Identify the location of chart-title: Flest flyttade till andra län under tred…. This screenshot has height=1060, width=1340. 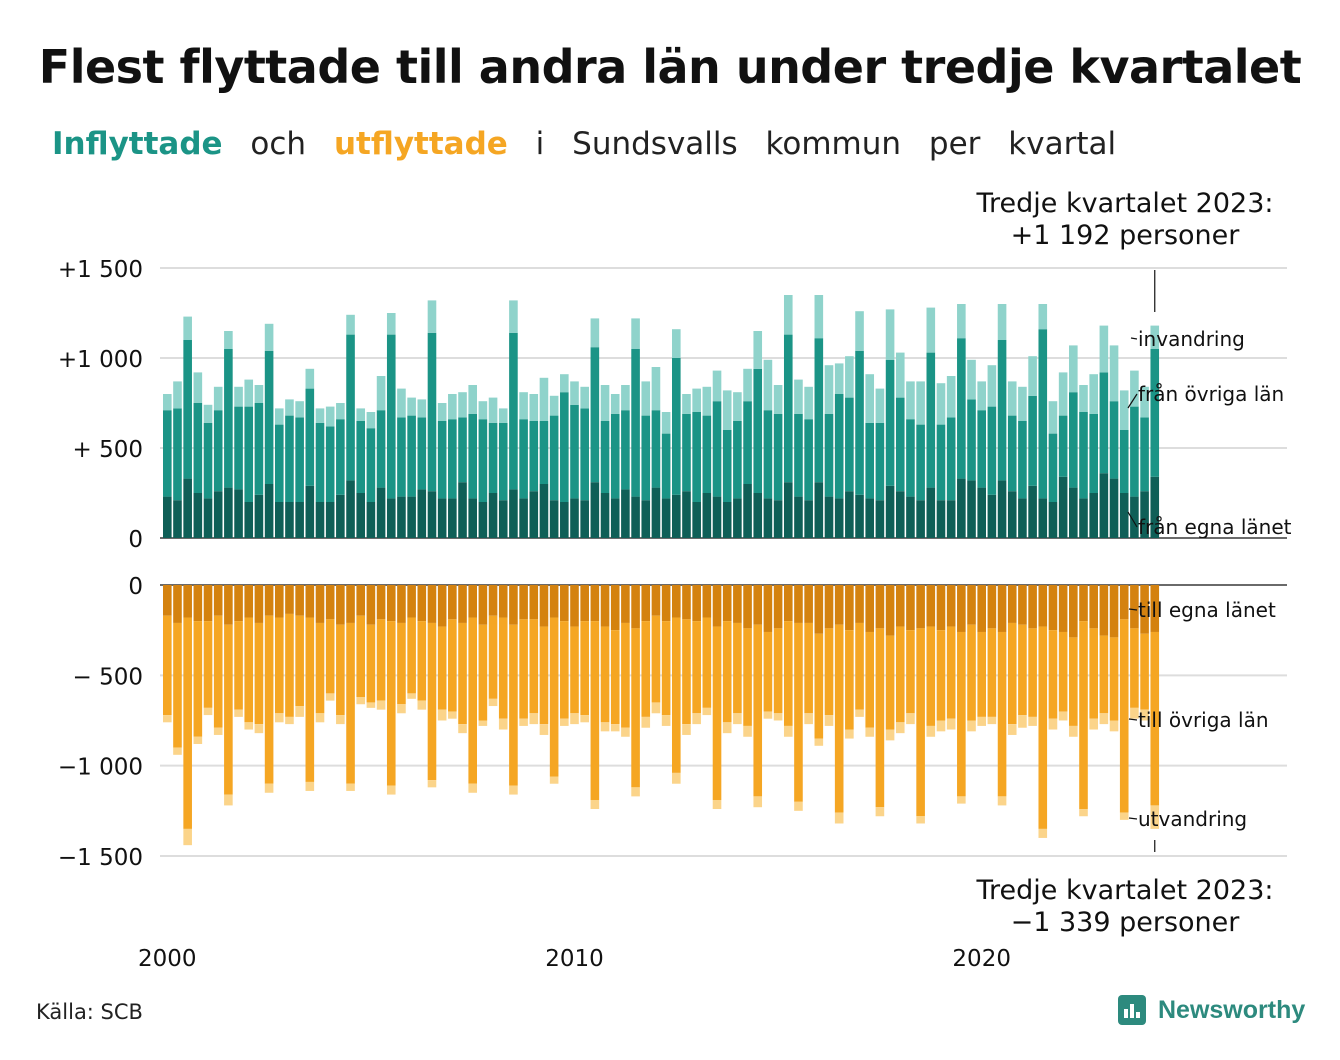
(670, 67).